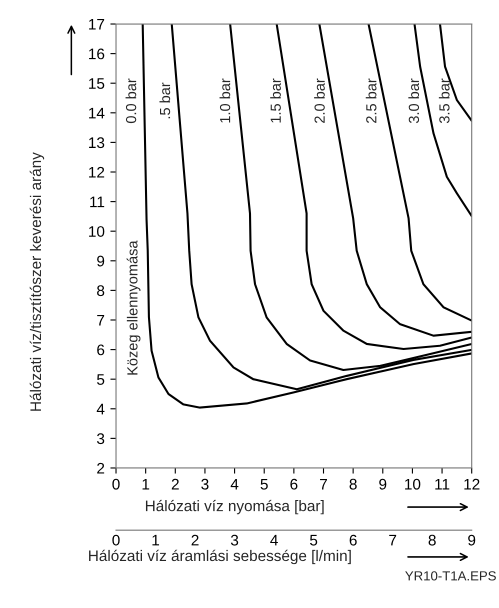 The height and width of the screenshot is (608, 499). What do you see at coordinates (235, 507) in the screenshot?
I see `x-axis-title: Hálózati víz nyomása [bar]` at bounding box center [235, 507].